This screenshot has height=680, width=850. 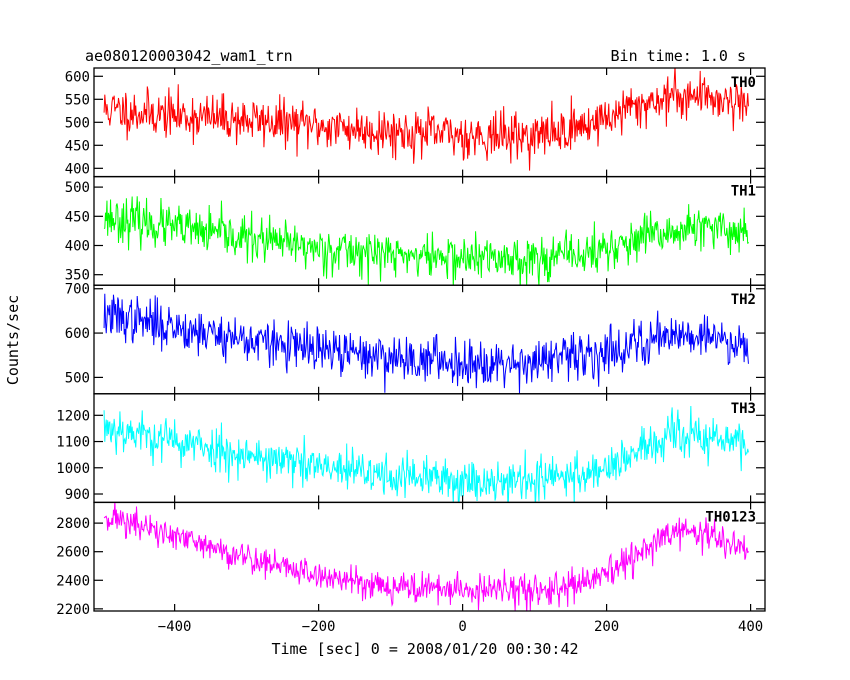 I want to click on series-line-th0123, so click(x=426, y=556).